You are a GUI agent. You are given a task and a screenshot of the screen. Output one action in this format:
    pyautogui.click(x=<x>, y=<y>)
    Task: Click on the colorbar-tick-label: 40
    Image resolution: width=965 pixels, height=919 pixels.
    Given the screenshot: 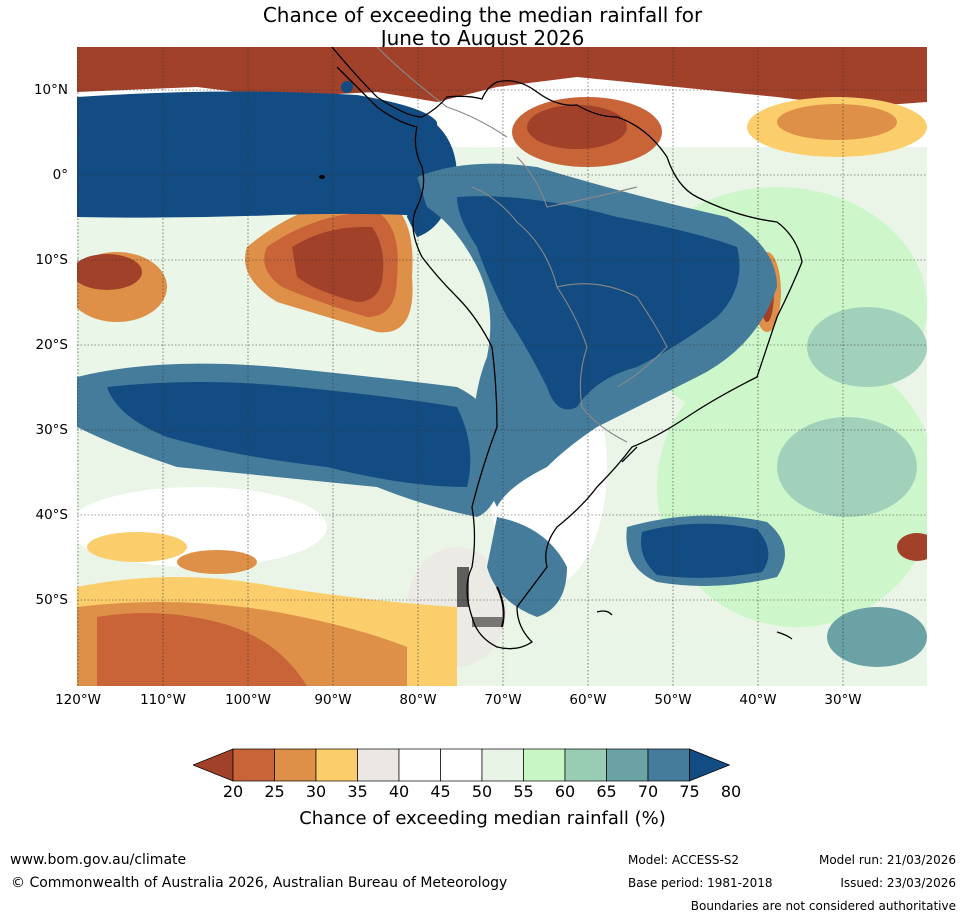 What is the action you would take?
    pyautogui.click(x=399, y=791)
    